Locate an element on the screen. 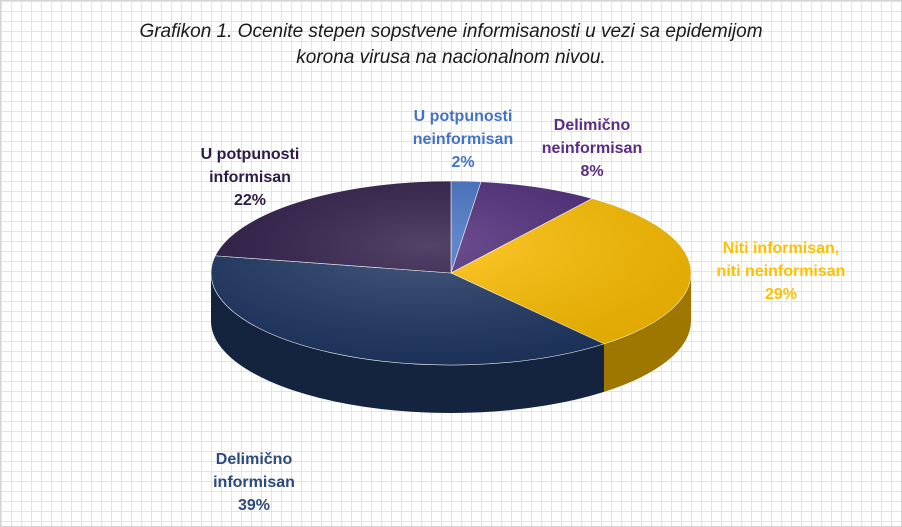 The height and width of the screenshot is (527, 902). slice-label-u-potpunosti-informisan: U potpunosti informisan 22% is located at coordinates (250, 177).